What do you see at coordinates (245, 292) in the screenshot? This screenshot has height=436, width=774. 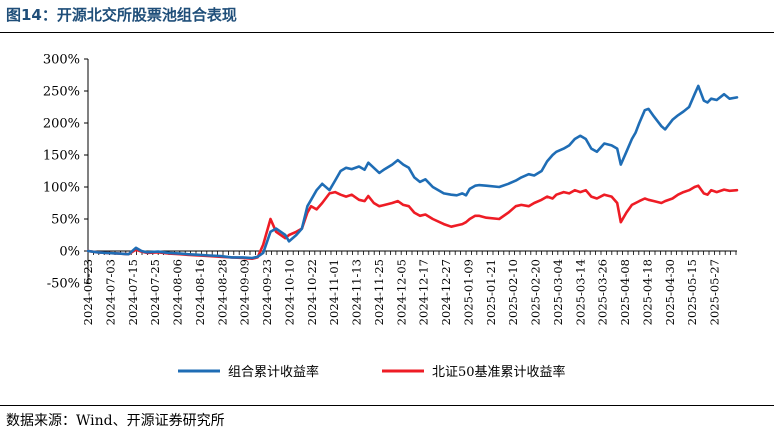 I see `x-tick-label: 2024-09-09` at bounding box center [245, 292].